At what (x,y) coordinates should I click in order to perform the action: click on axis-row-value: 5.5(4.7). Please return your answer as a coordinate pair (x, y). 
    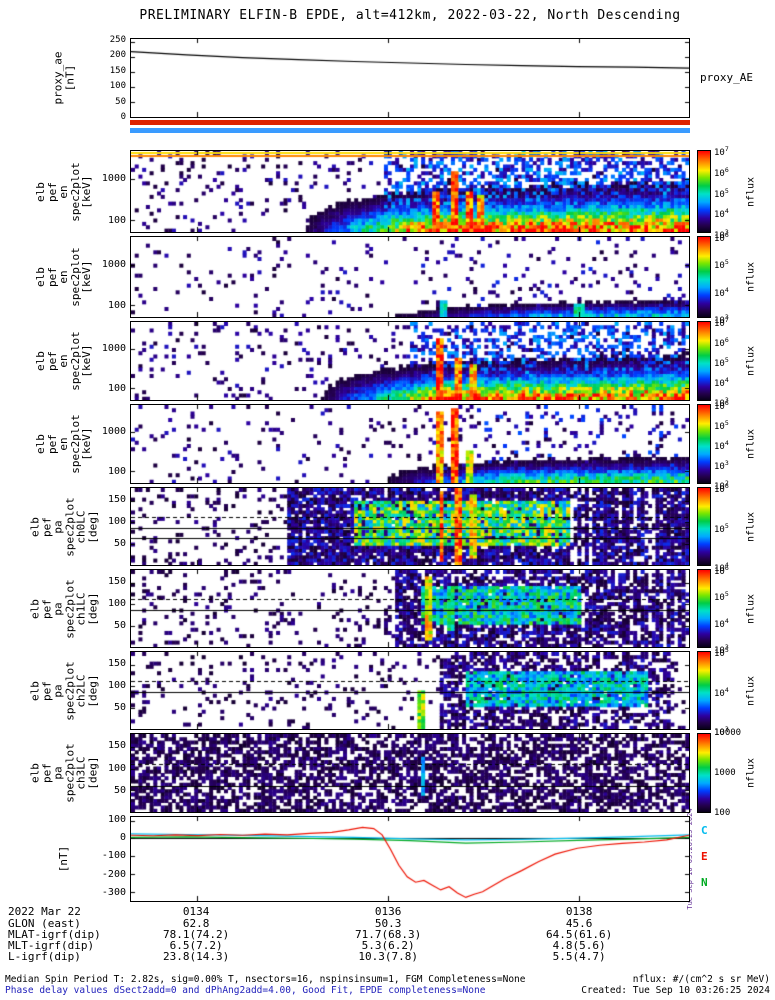
    Looking at the image, I should click on (579, 956).